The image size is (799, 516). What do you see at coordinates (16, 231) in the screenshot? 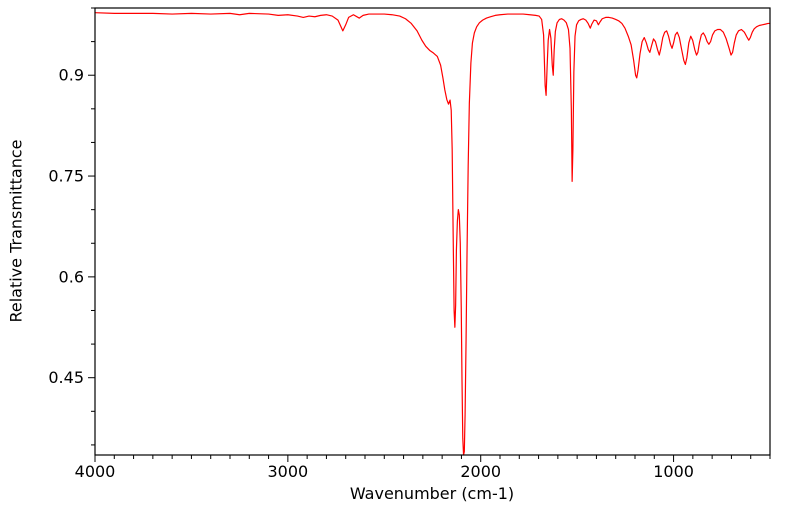
I see `y-axis-label: Relative Transmittance` at bounding box center [16, 231].